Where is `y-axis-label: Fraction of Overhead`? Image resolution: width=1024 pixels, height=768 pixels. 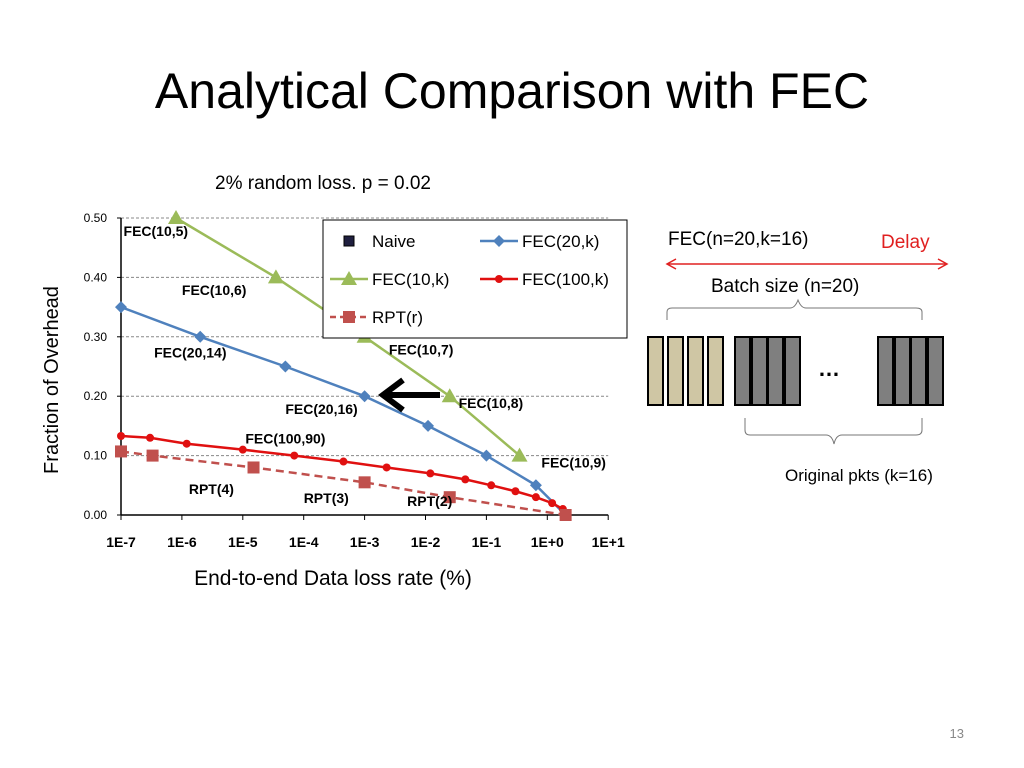 y-axis-label: Fraction of Overhead is located at coordinates (52, 380).